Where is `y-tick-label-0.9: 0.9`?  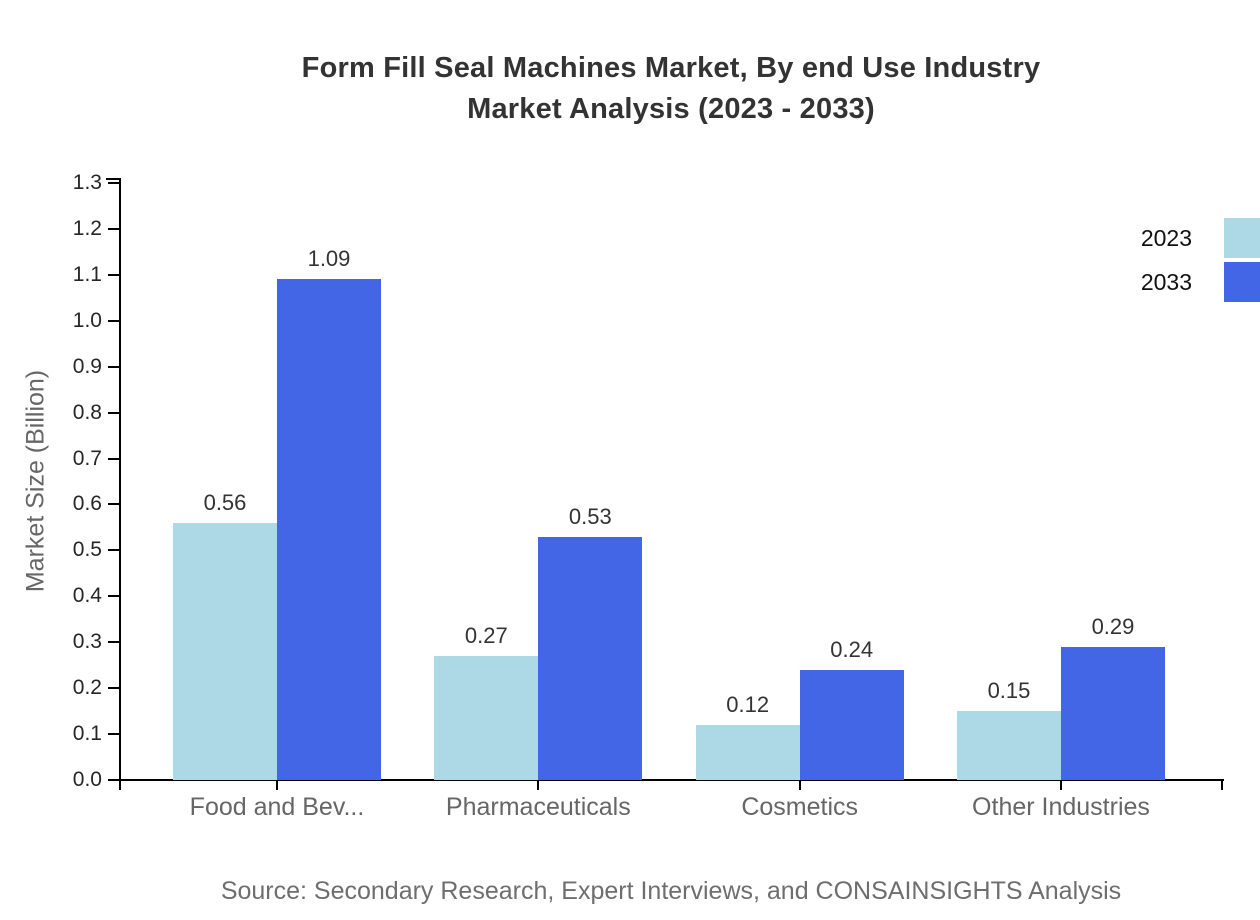 y-tick-label-0.9: 0.9 is located at coordinates (87, 366).